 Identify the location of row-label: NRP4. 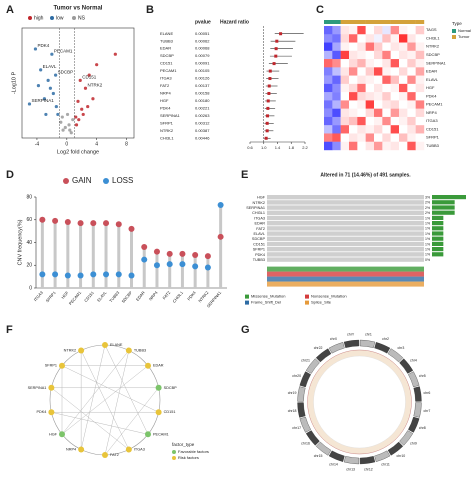
(431, 112).